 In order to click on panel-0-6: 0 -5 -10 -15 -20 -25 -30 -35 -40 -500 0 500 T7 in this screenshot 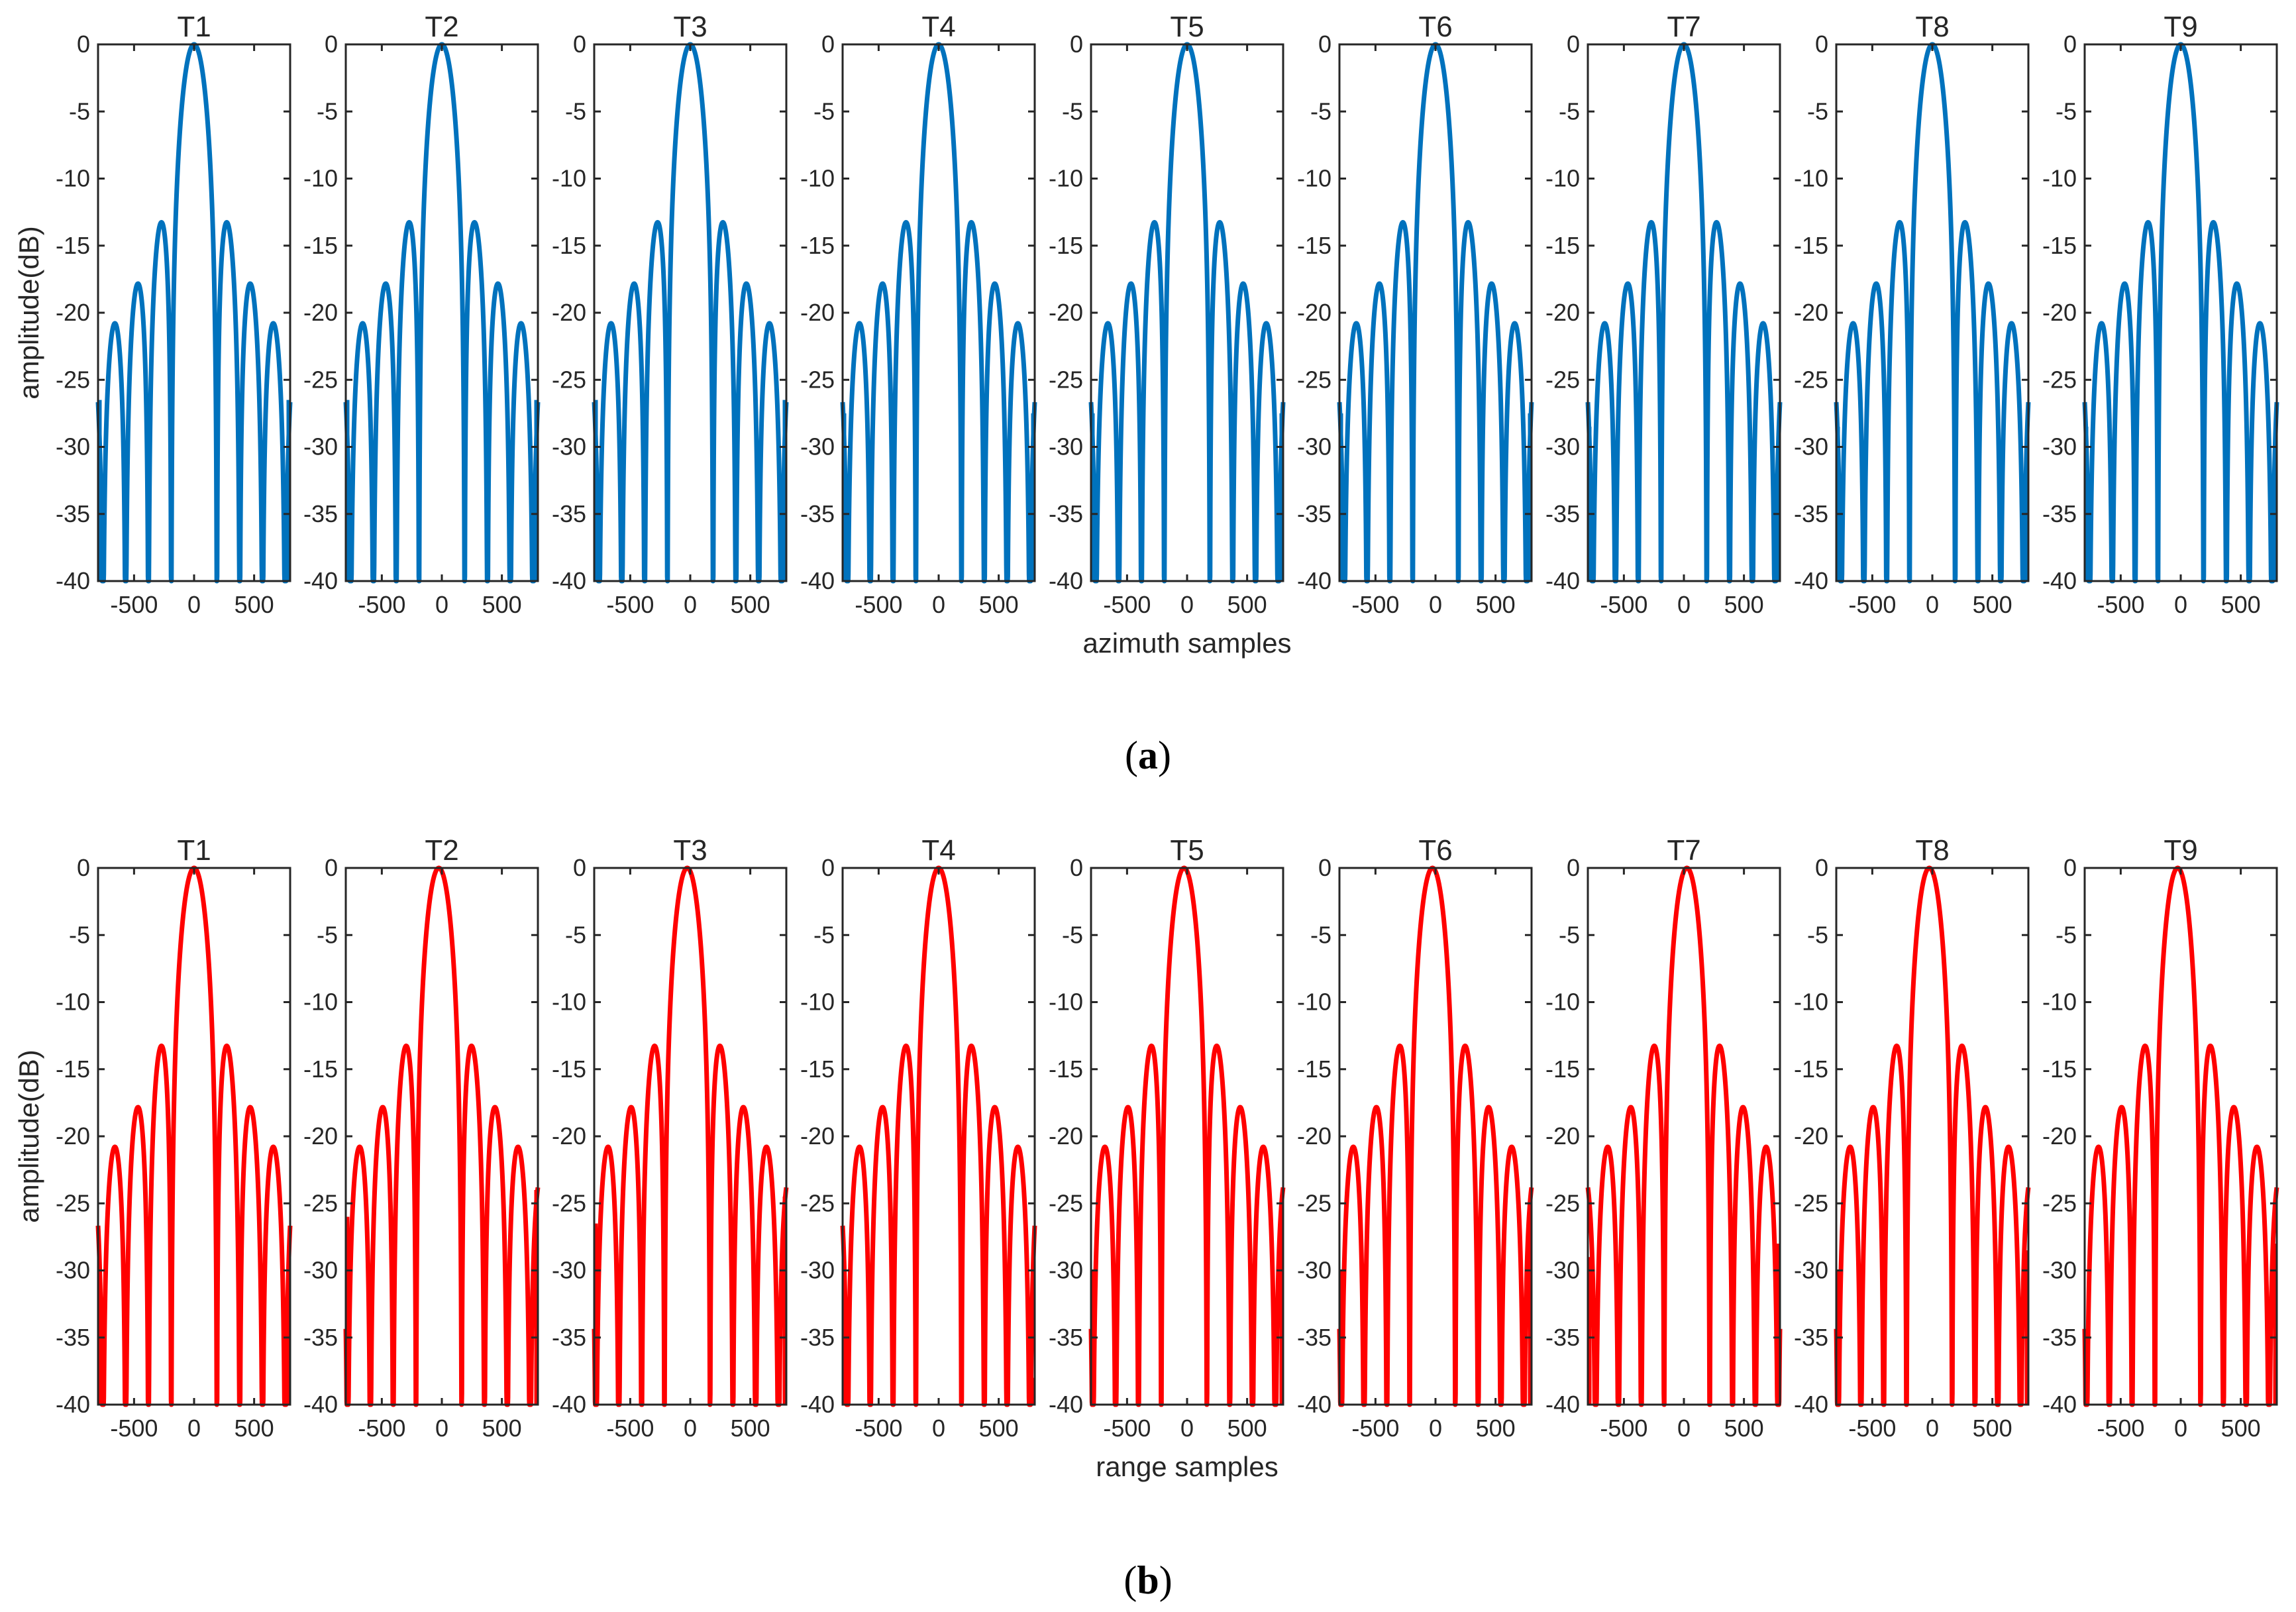, I will do `click(1664, 314)`.